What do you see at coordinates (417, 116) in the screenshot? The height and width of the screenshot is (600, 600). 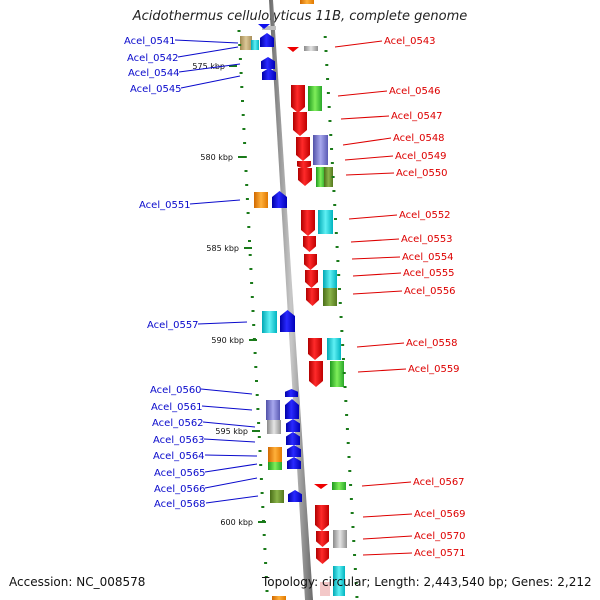 I see `svg-text: Acel_0547` at bounding box center [417, 116].